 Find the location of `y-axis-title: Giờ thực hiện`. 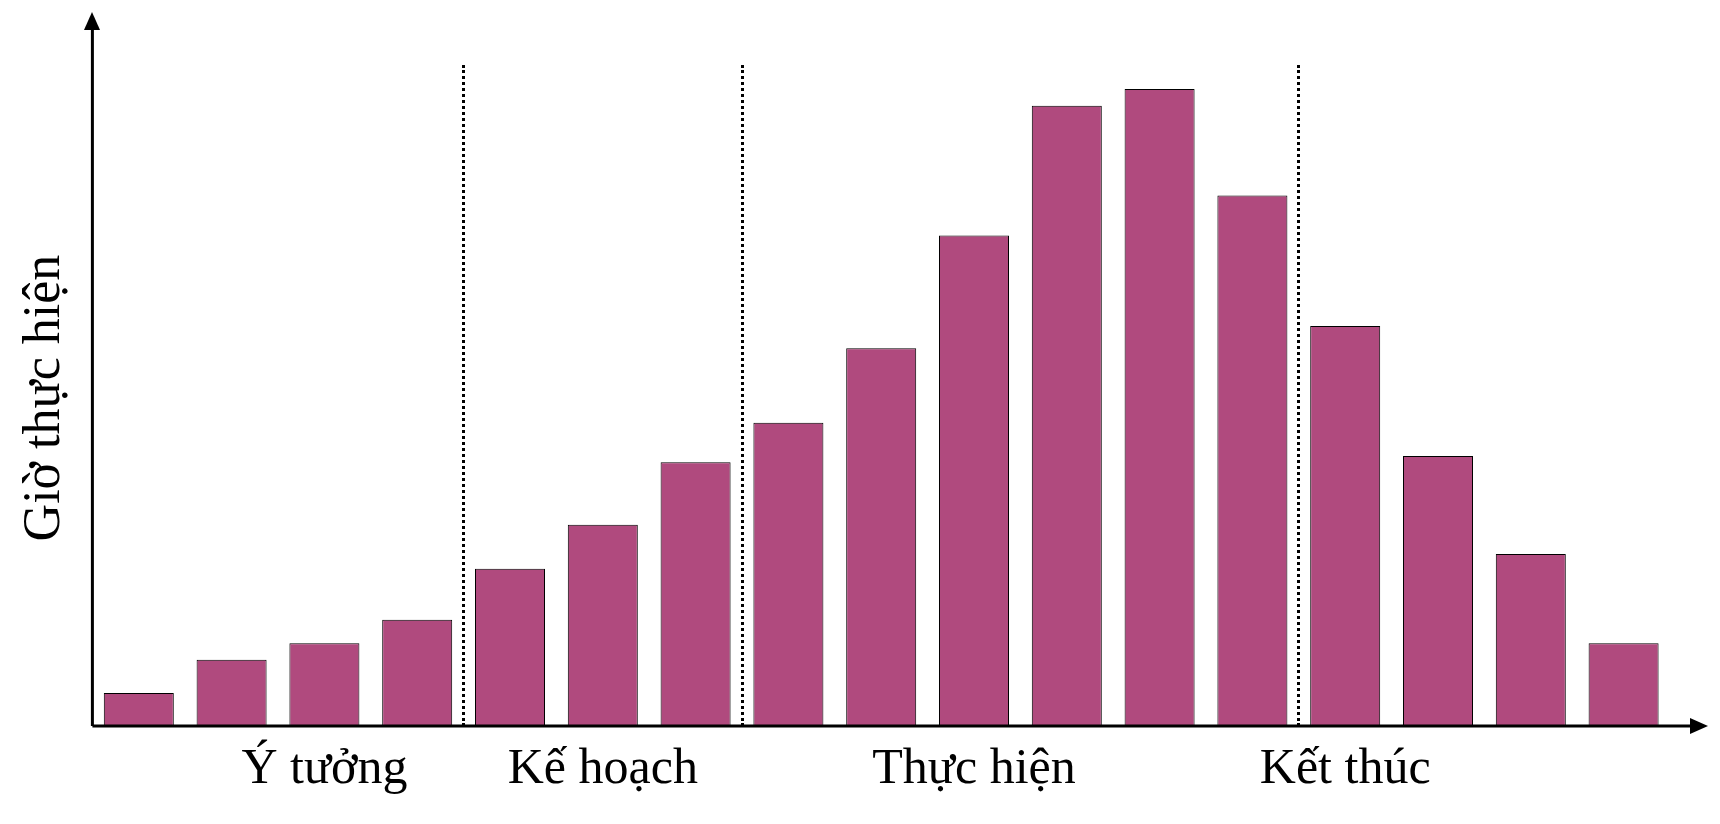

y-axis-title: Giờ thực hiện is located at coordinates (41, 398).